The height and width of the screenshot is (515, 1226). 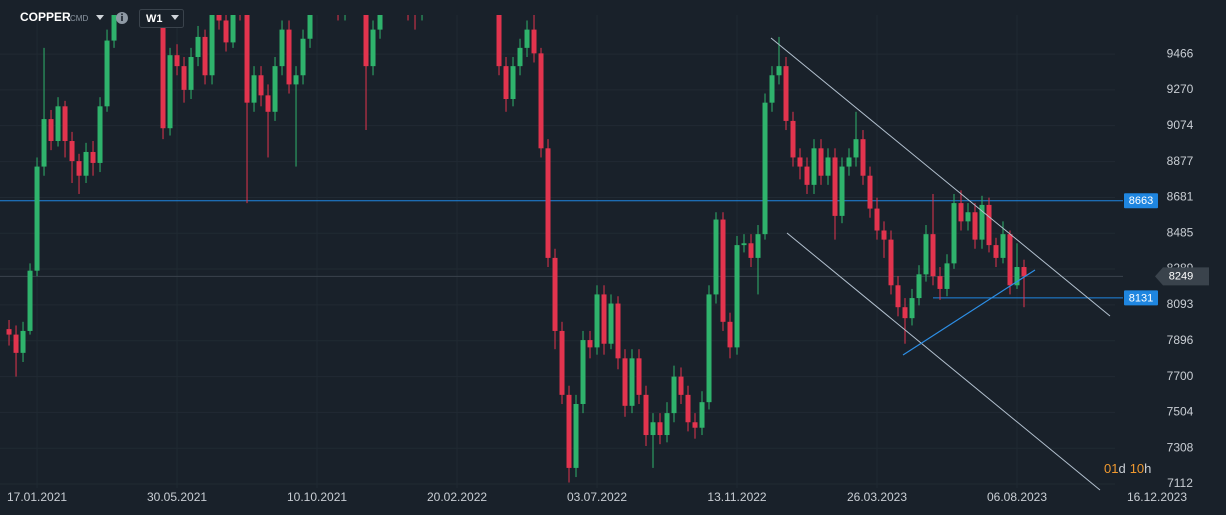 What do you see at coordinates (1127, 468) in the screenshot?
I see `countdown: 01d 10h` at bounding box center [1127, 468].